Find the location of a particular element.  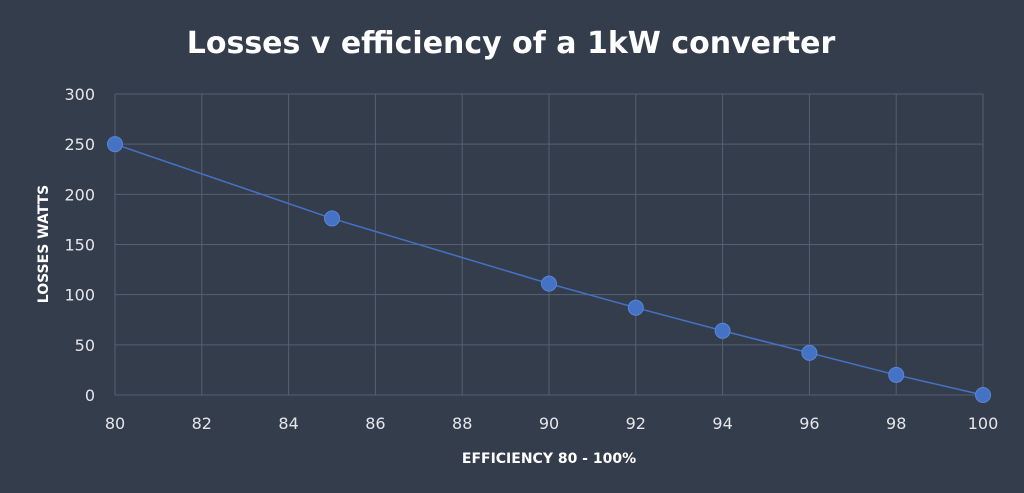

y-tick-label: 0 is located at coordinates (90, 395).